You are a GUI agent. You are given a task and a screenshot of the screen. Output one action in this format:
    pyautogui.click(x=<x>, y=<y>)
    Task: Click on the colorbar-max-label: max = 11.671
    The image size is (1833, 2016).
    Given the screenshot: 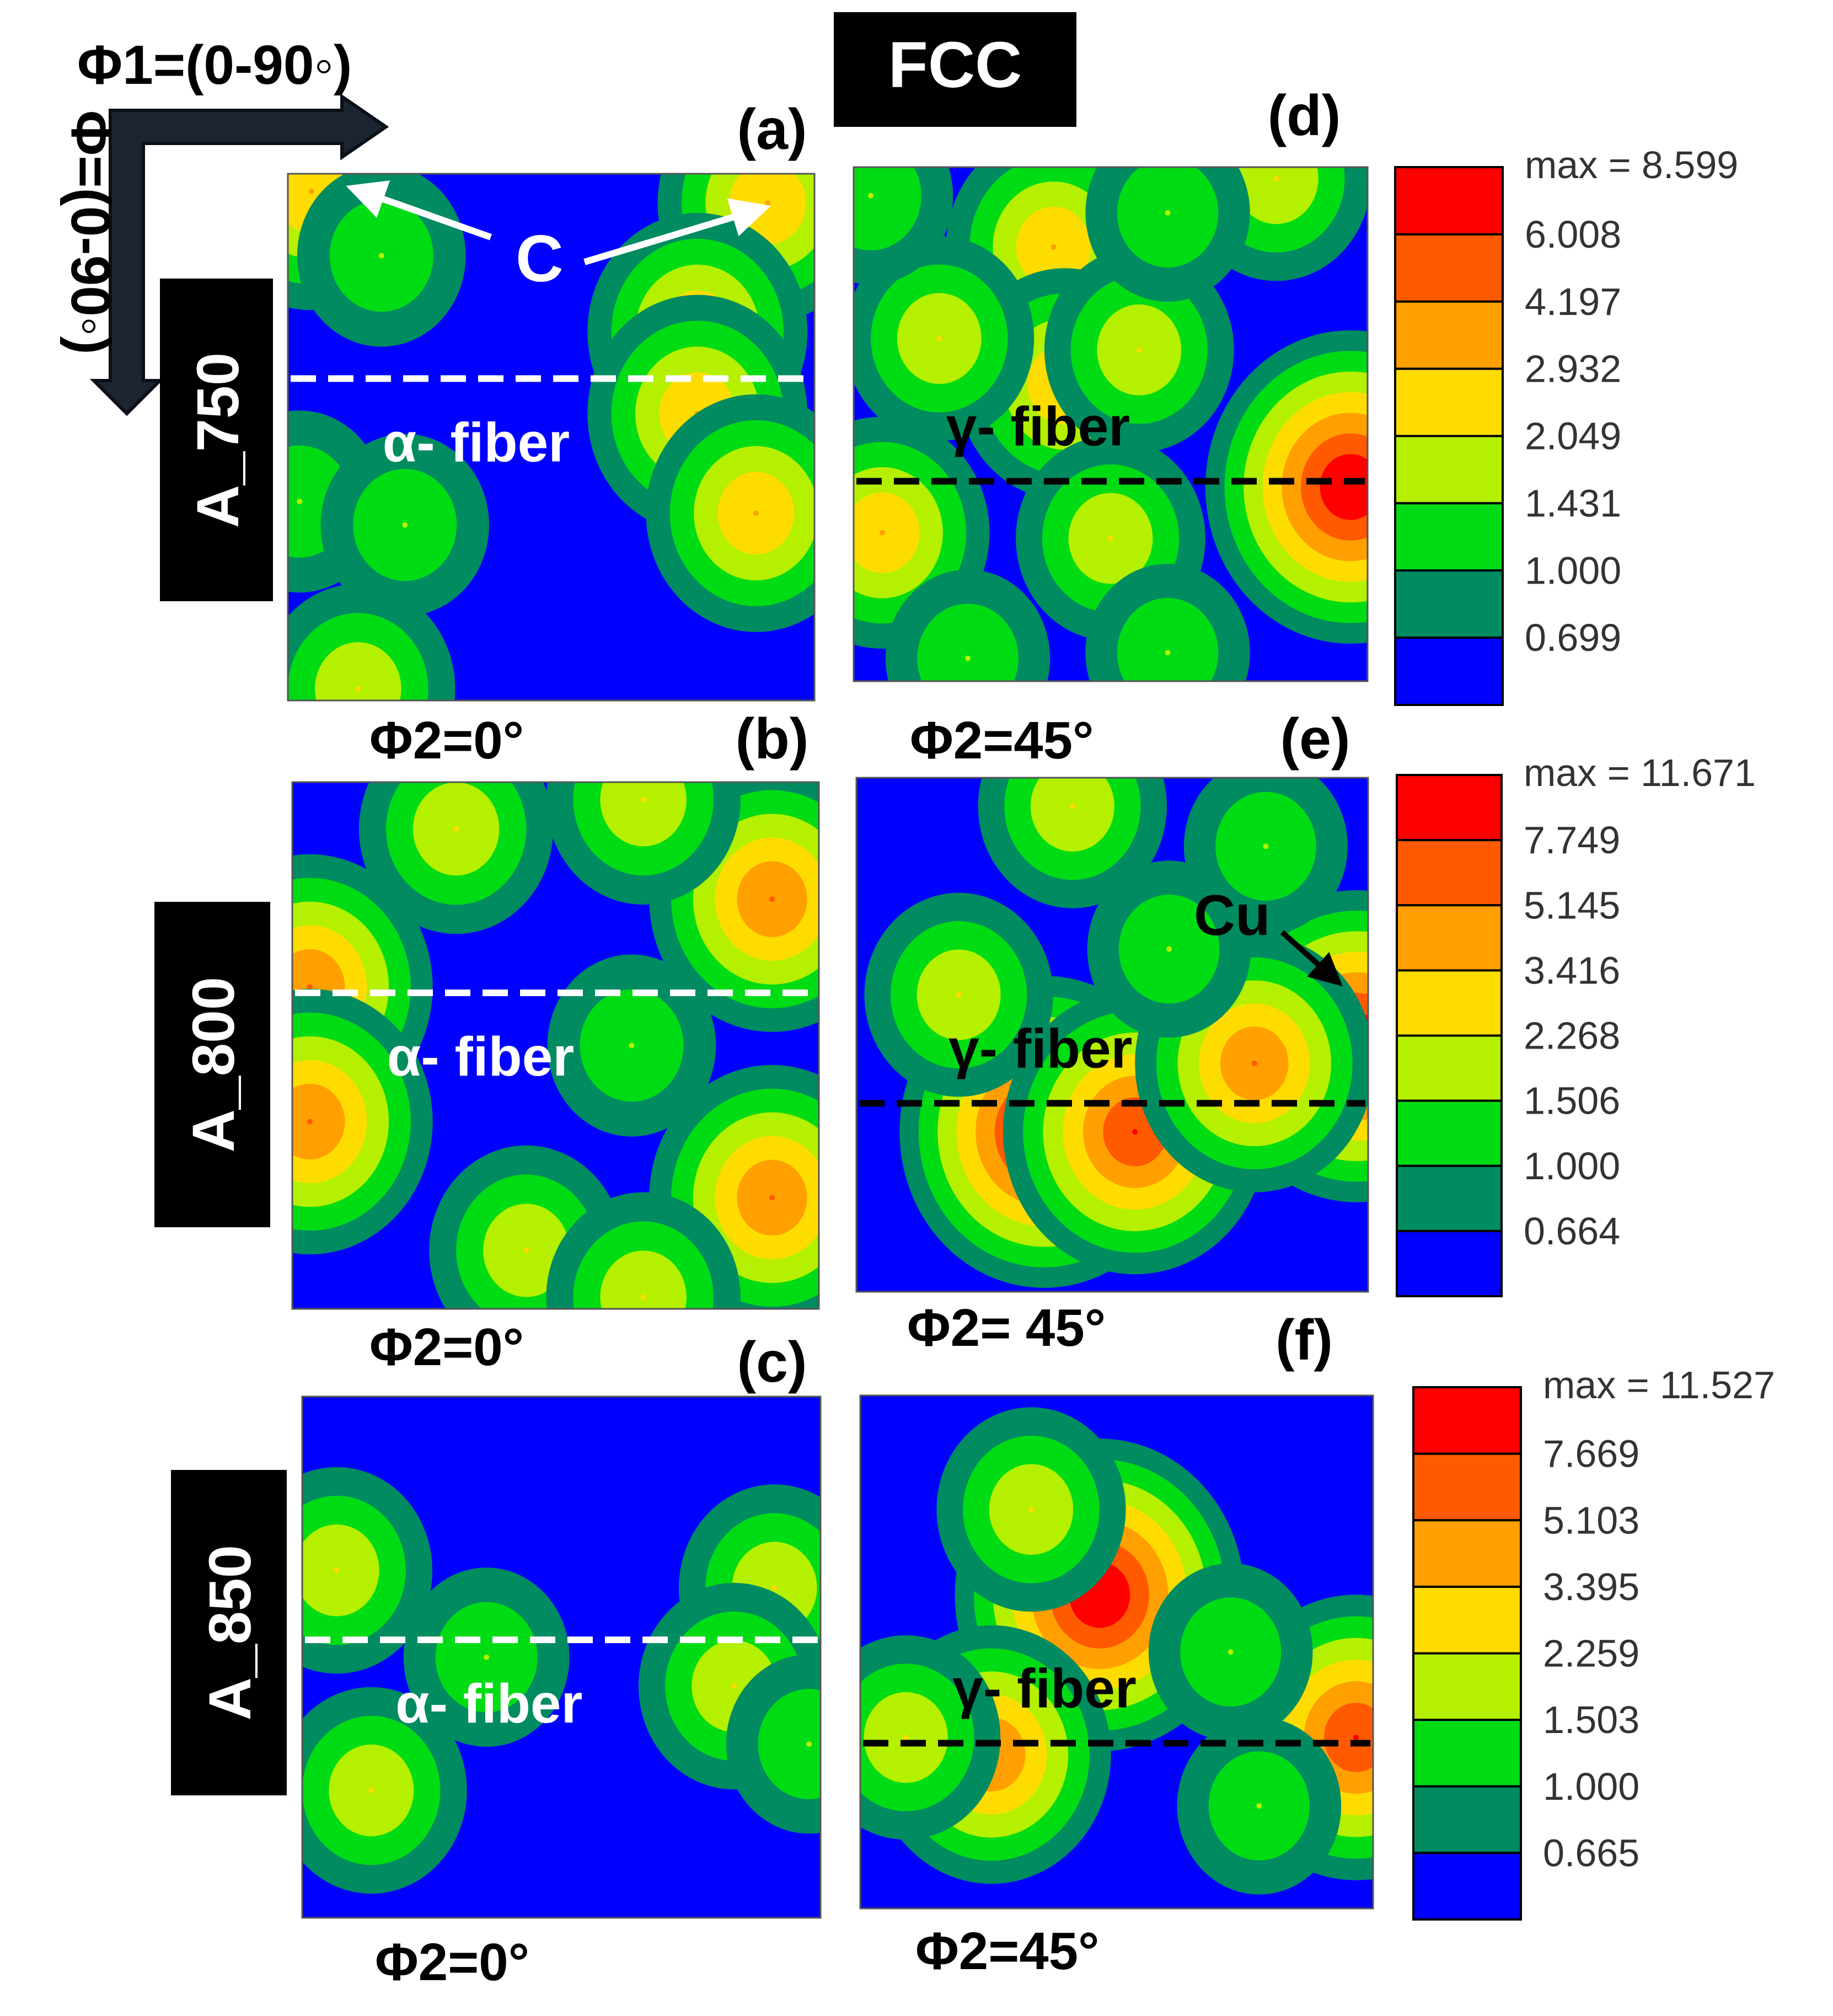 What is the action you would take?
    pyautogui.click(x=1640, y=772)
    